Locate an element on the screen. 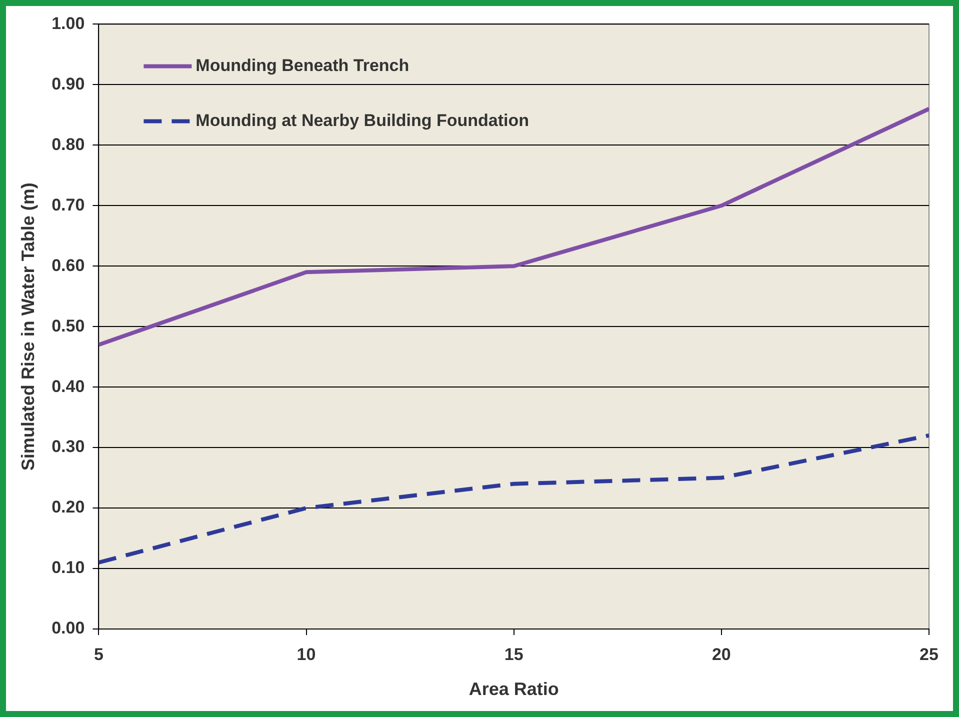 The height and width of the screenshot is (717, 959). y-tick-label: 0.80 is located at coordinates (68, 144).